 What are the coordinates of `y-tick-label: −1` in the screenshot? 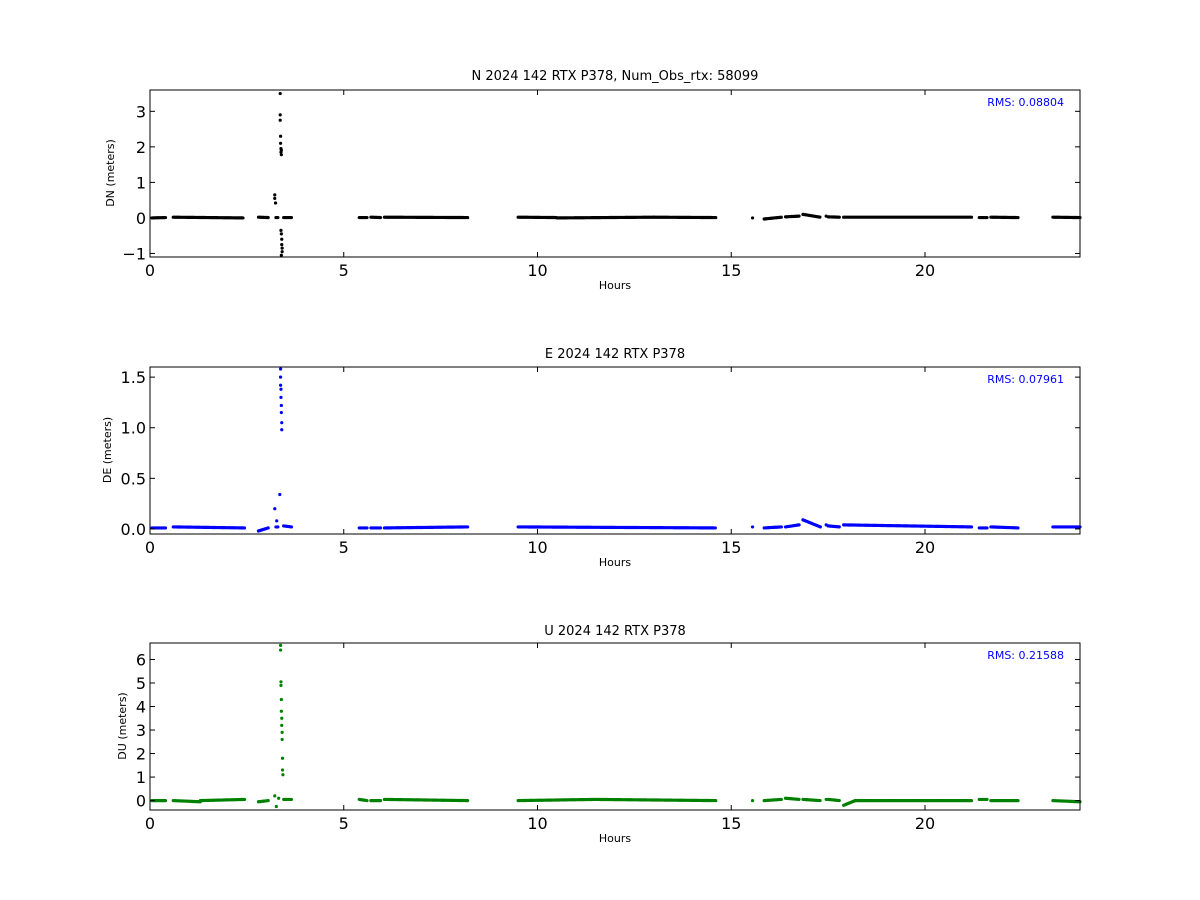 It's located at (134, 253).